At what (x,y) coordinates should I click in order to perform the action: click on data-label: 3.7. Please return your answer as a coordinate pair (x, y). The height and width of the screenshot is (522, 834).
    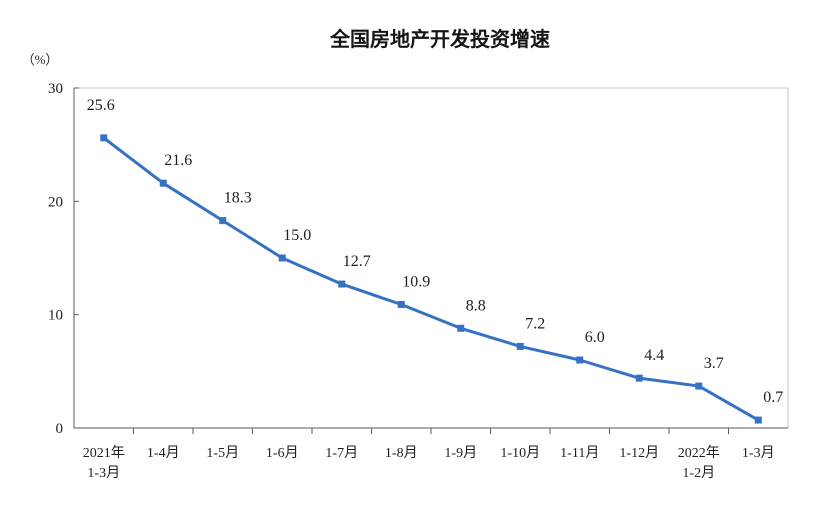
    Looking at the image, I should click on (714, 363).